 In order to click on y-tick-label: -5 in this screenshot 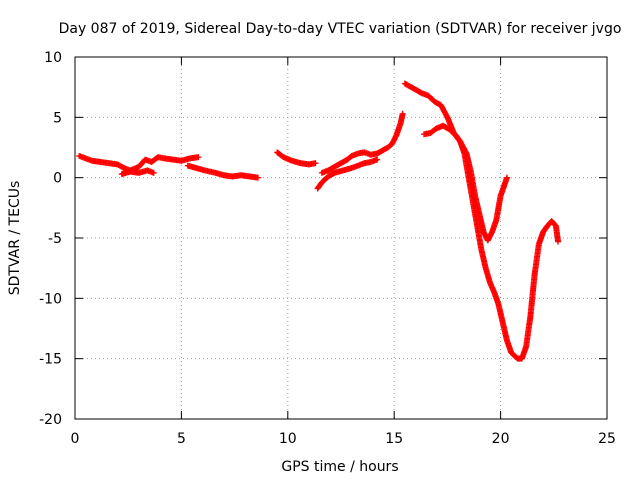, I will do `click(55, 239)`.